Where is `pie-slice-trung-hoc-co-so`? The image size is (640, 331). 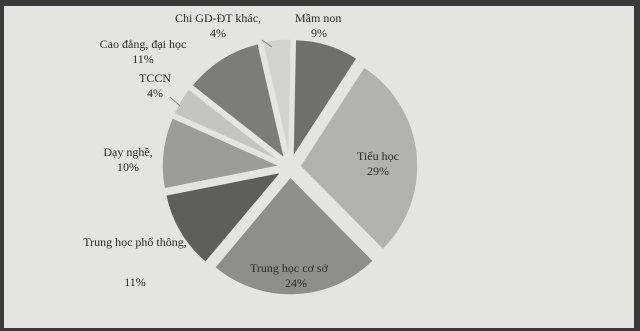
pie-slice-trung-hoc-co-so is located at coordinates (294, 235).